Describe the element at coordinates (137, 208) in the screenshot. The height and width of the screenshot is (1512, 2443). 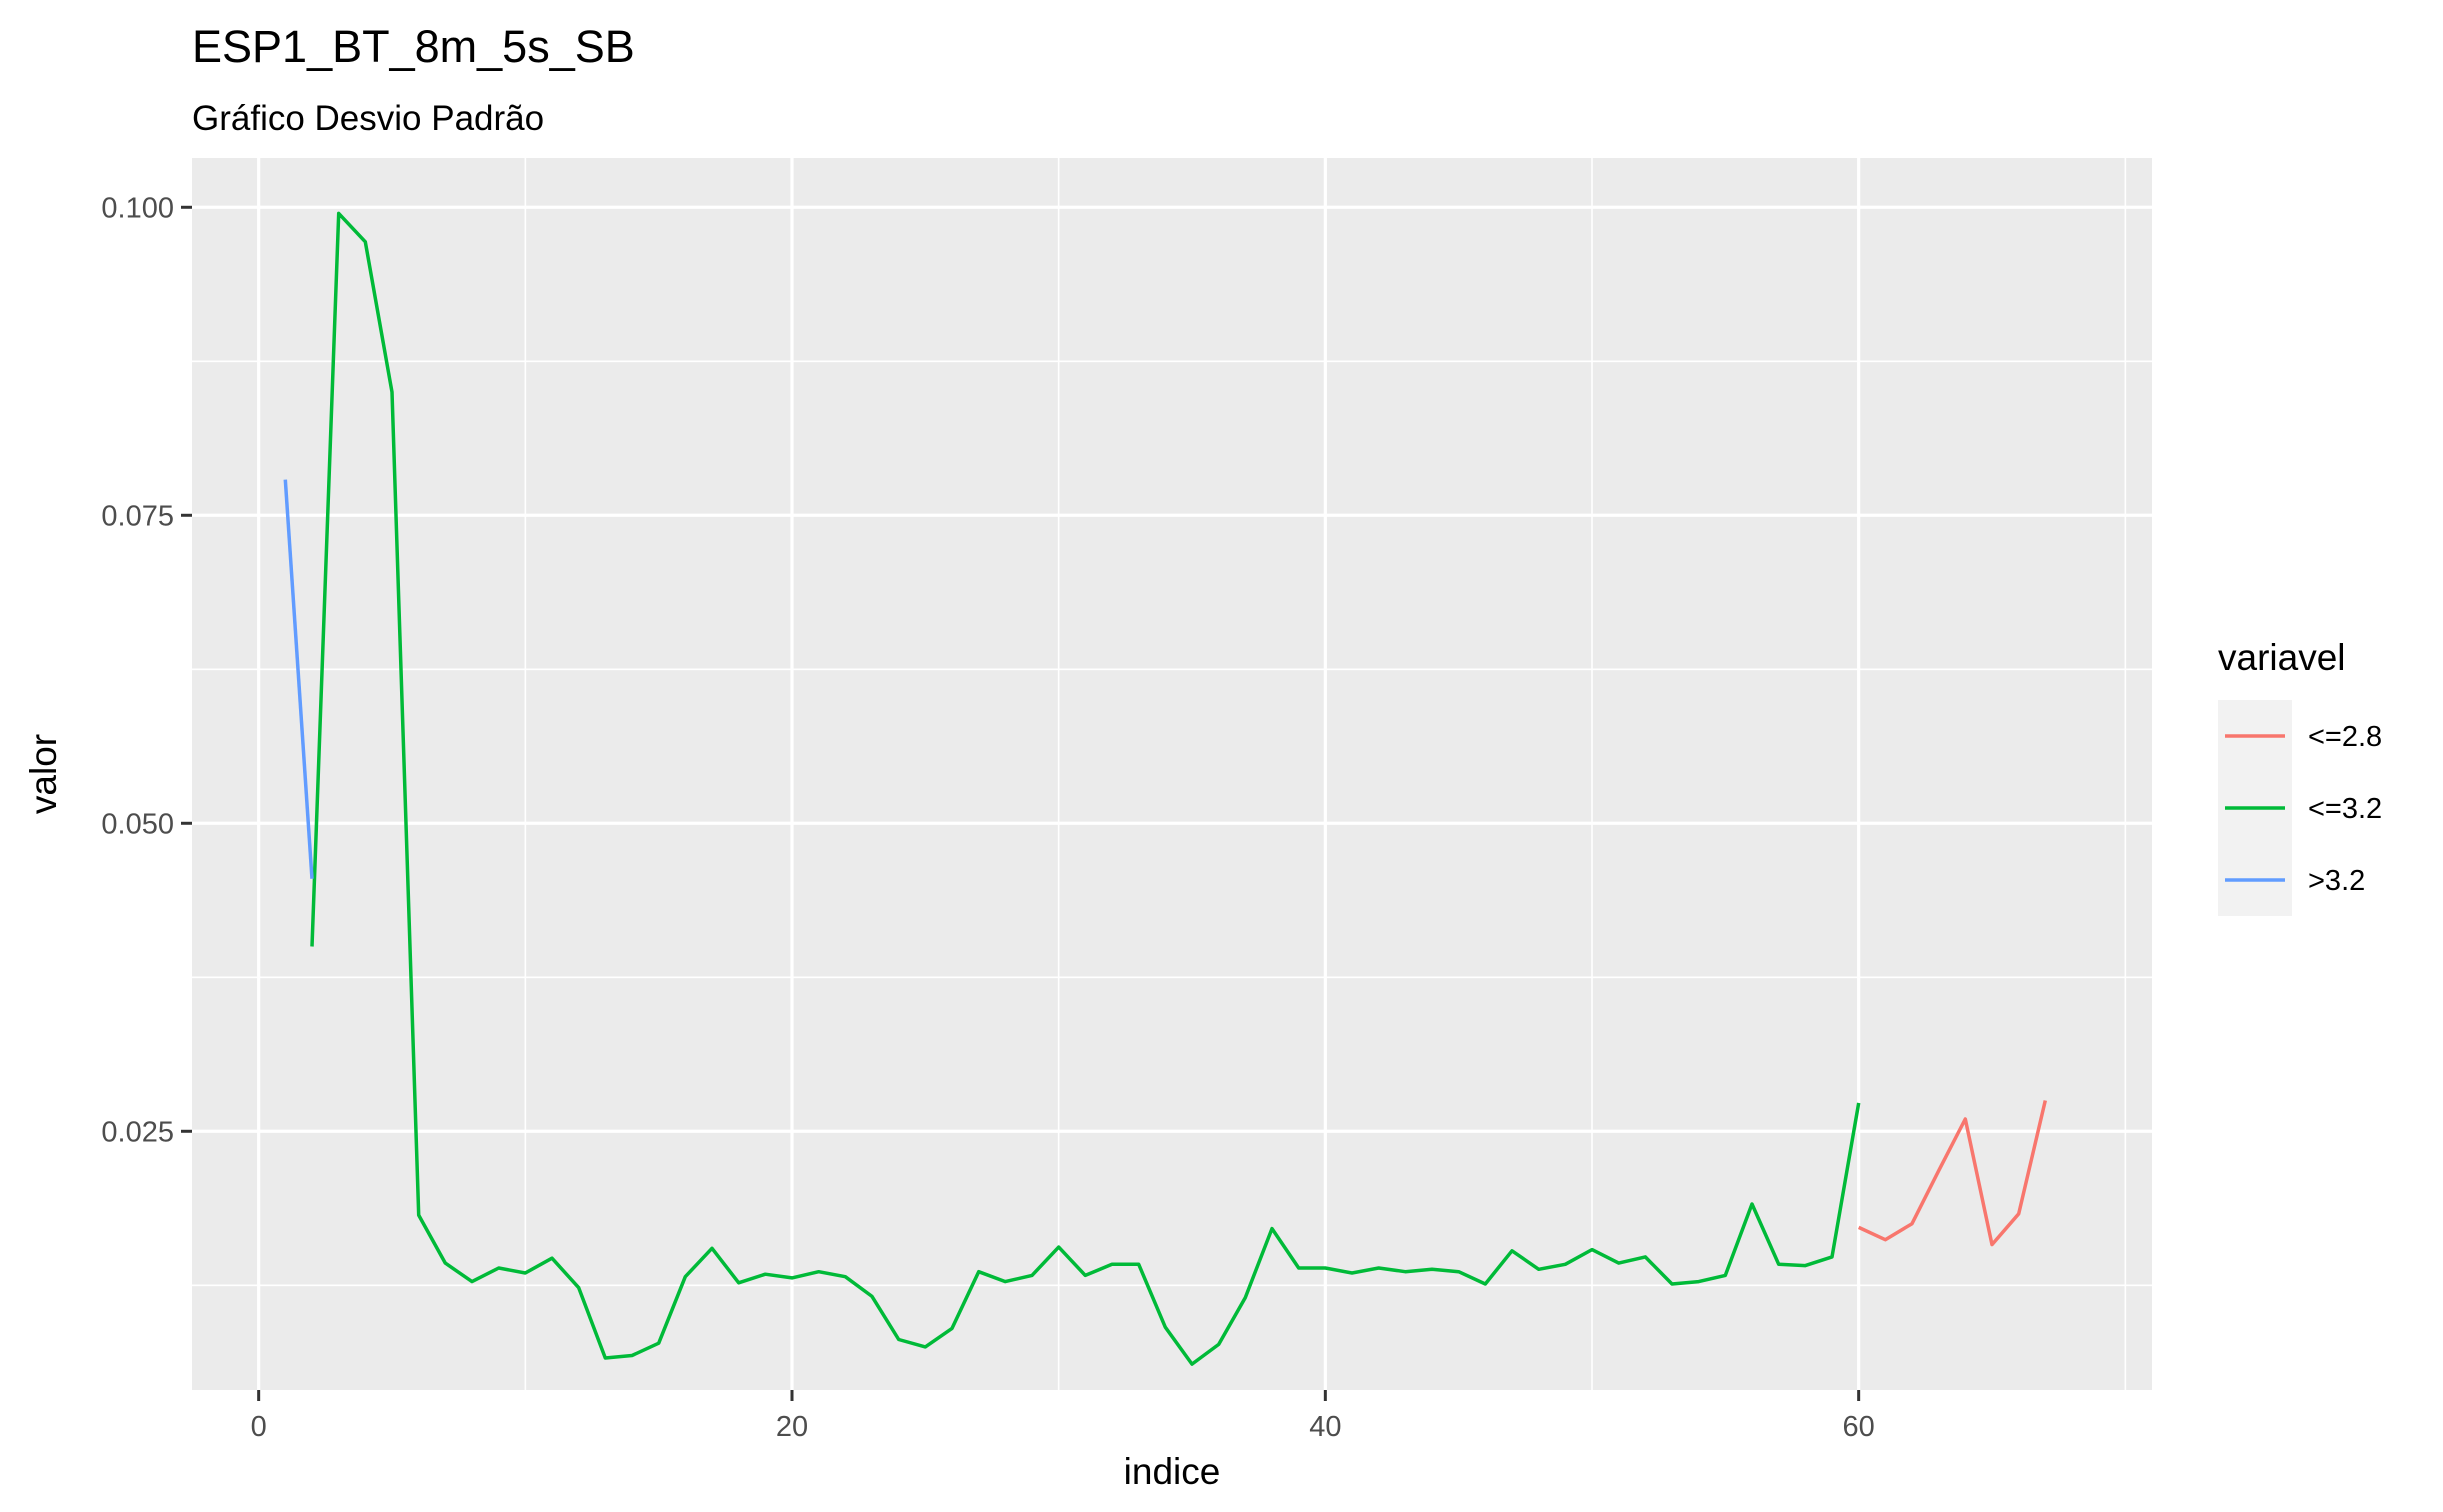
I see `y-tick-label: 0.100` at that location.